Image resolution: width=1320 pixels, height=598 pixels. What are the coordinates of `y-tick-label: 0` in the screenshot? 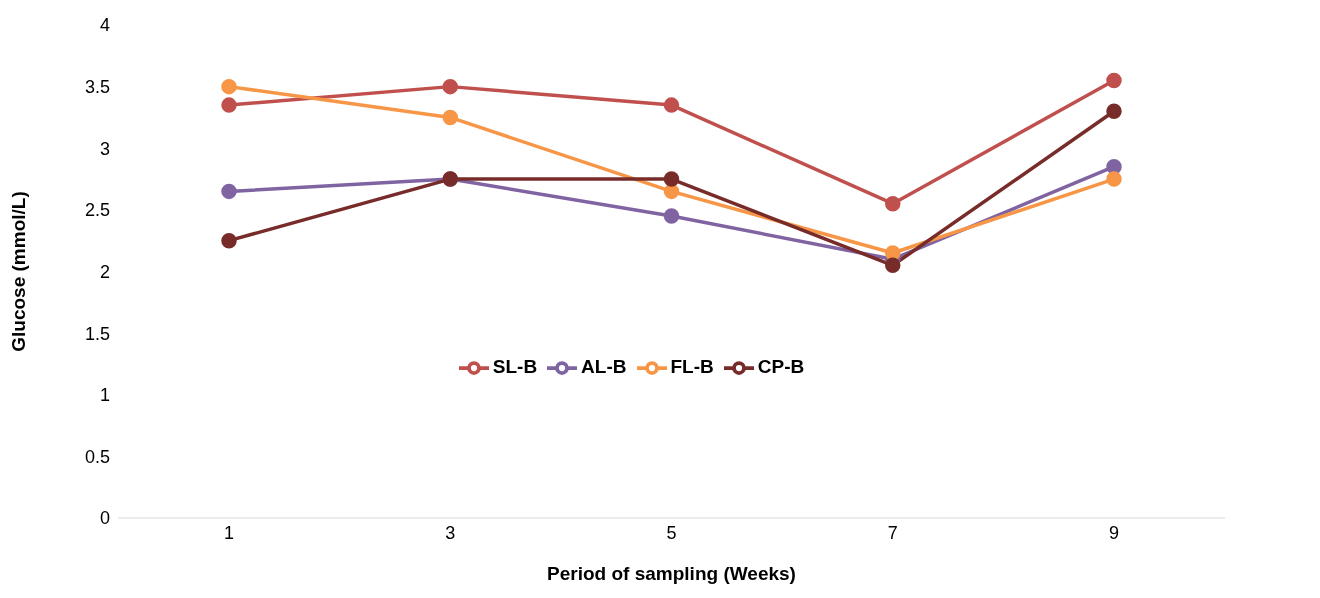 It's located at (104, 518).